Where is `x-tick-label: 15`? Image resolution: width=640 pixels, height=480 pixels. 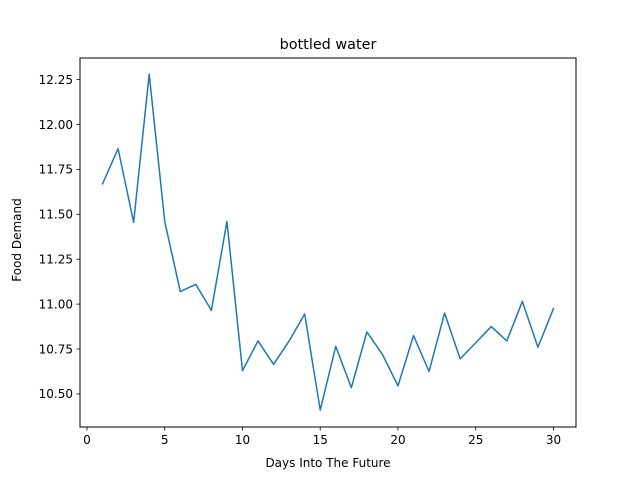
x-tick-label: 15 is located at coordinates (320, 440).